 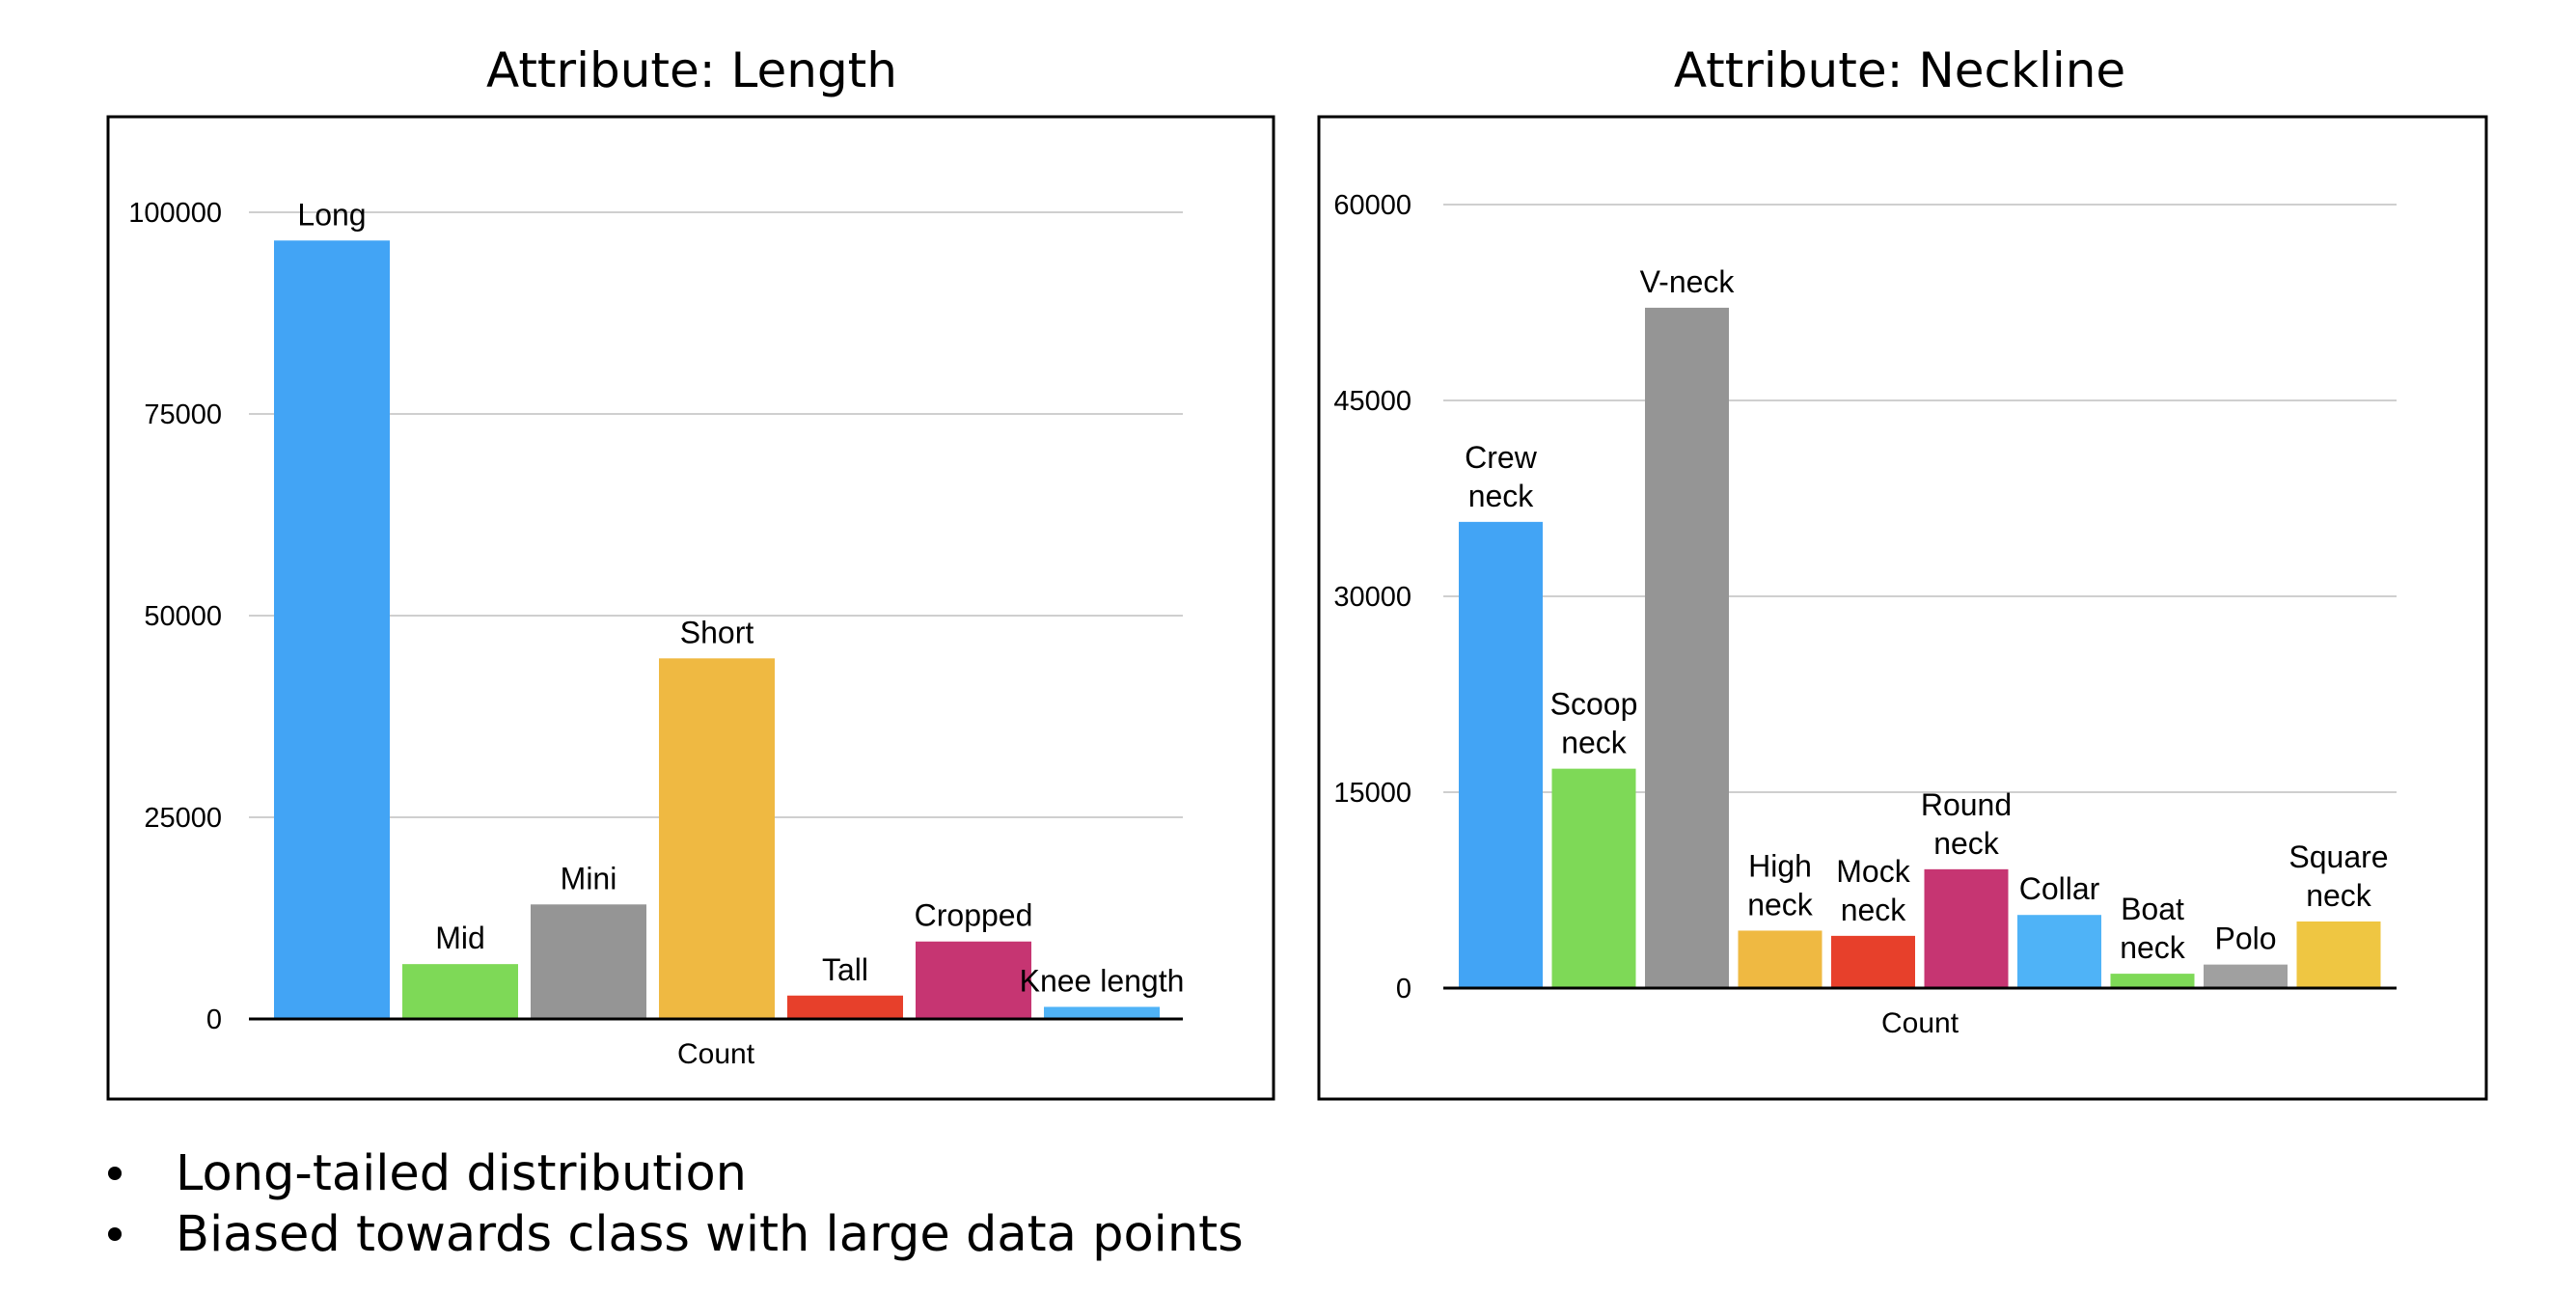 What do you see at coordinates (2059, 888) in the screenshot?
I see `bar-label: Collar` at bounding box center [2059, 888].